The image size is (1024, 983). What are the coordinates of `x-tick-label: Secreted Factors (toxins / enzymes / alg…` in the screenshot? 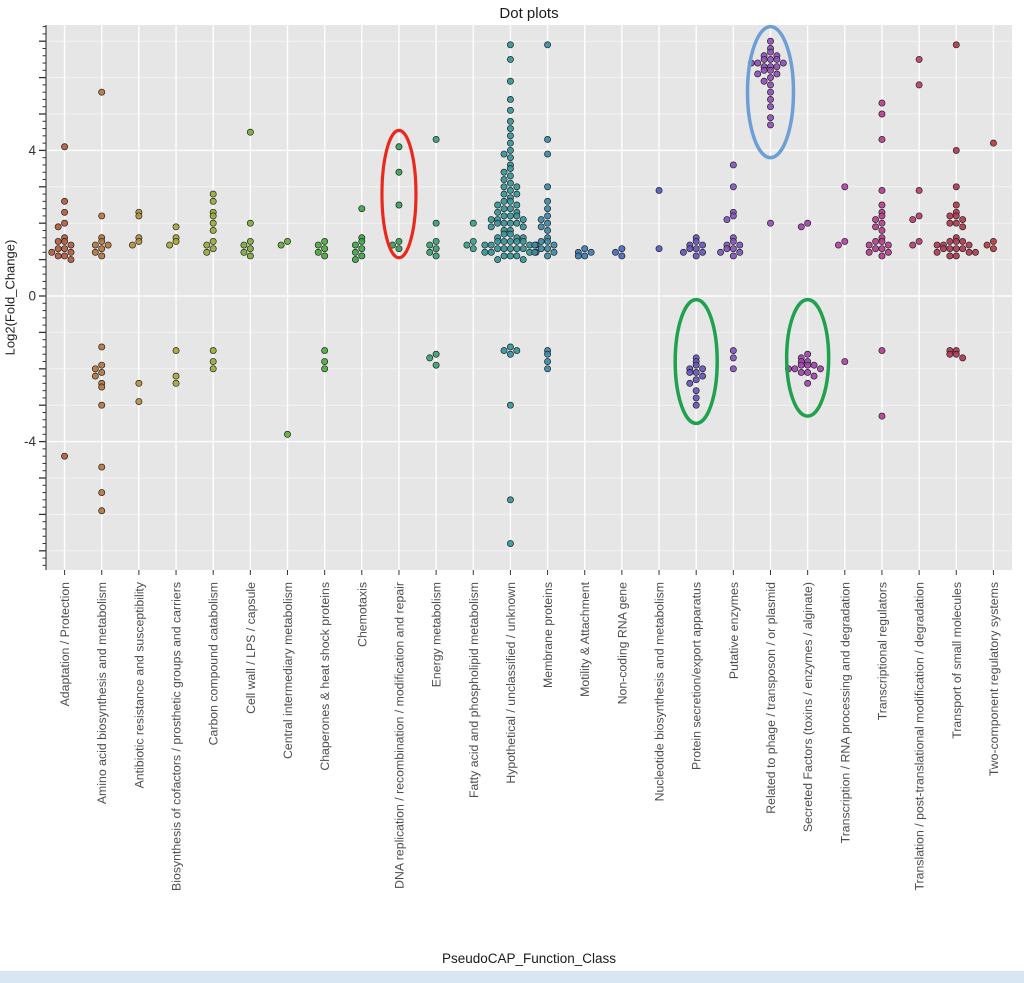 It's located at (808, 707).